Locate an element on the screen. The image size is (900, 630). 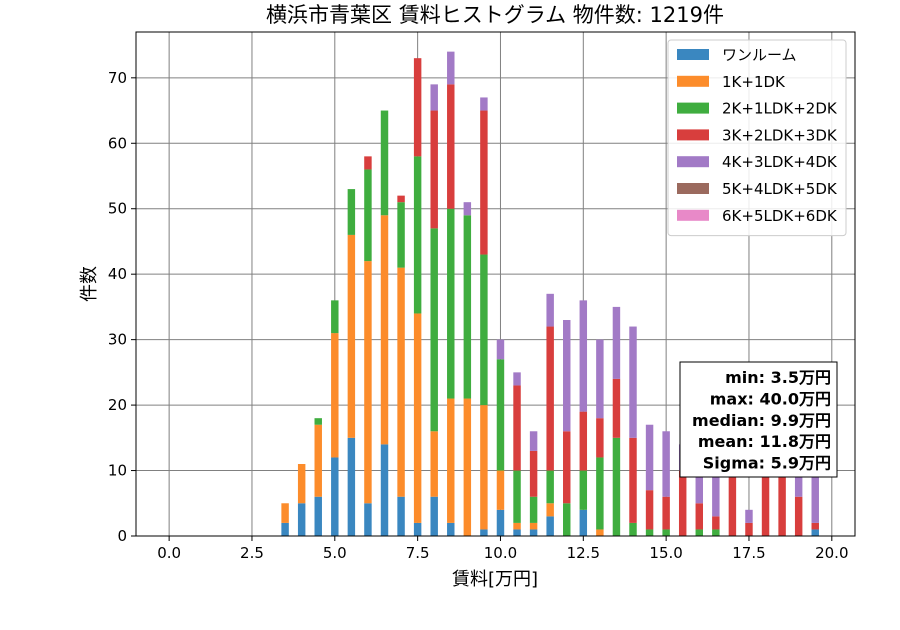
y-tick-label: 0 is located at coordinates (122, 536).